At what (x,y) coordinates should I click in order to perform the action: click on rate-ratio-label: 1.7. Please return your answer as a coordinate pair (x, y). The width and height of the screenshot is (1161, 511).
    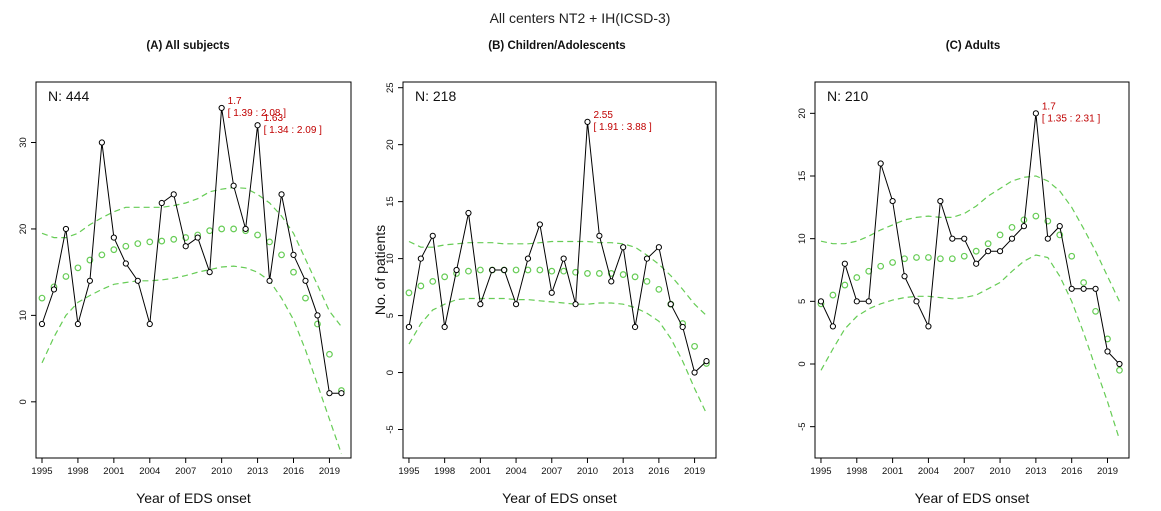
    Looking at the image, I should click on (1049, 106).